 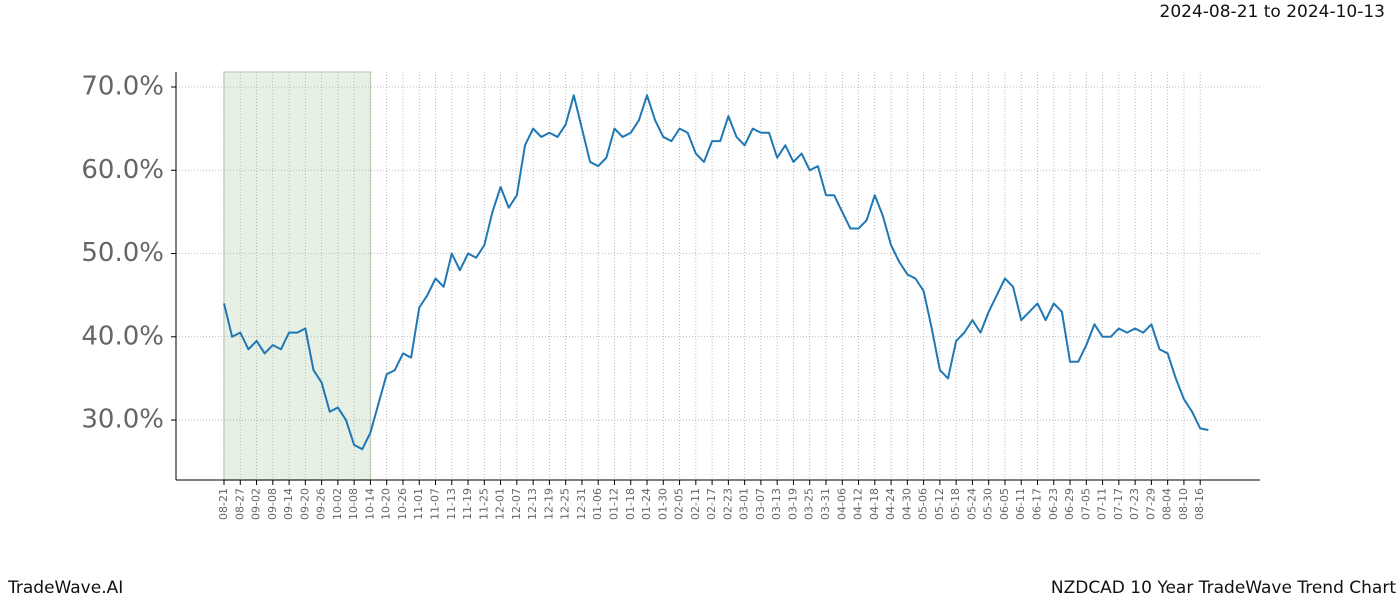 What do you see at coordinates (288, 504) in the screenshot?
I see `x-tick-label: 09-14` at bounding box center [288, 504].